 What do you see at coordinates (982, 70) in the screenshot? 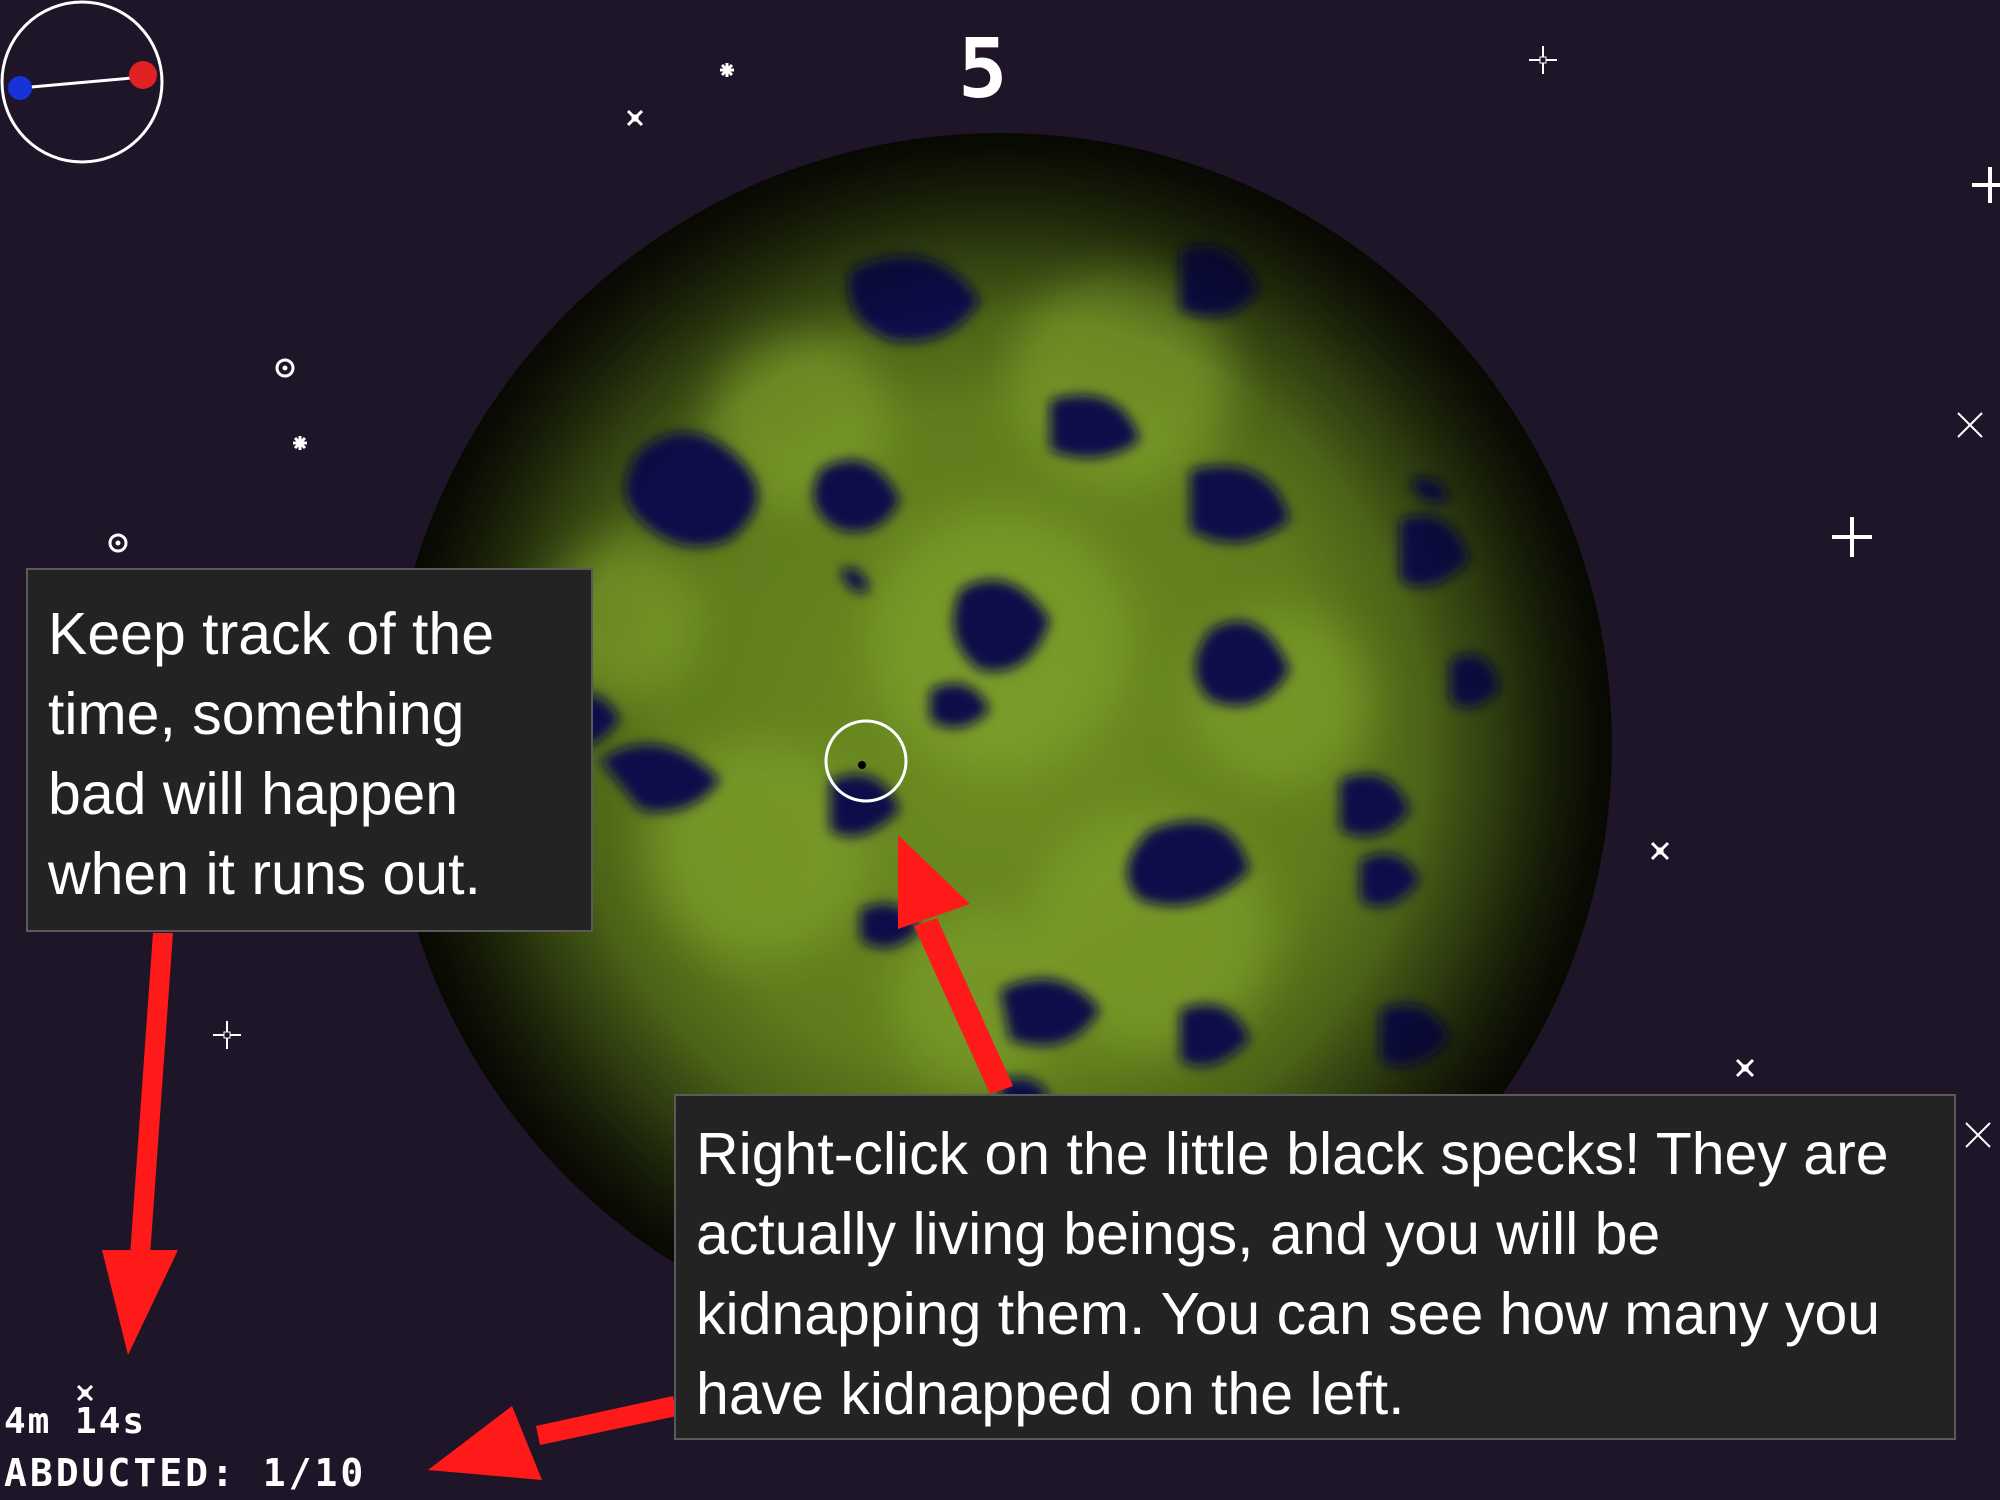
I see `level-number: 5` at bounding box center [982, 70].